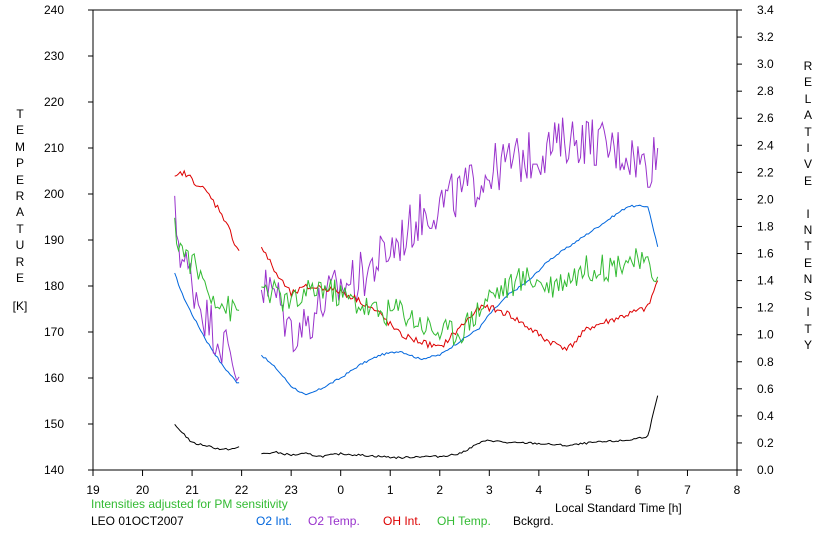 This screenshot has width=828, height=535. What do you see at coordinates (765, 118) in the screenshot?
I see `right-tick-label: 2.6` at bounding box center [765, 118].